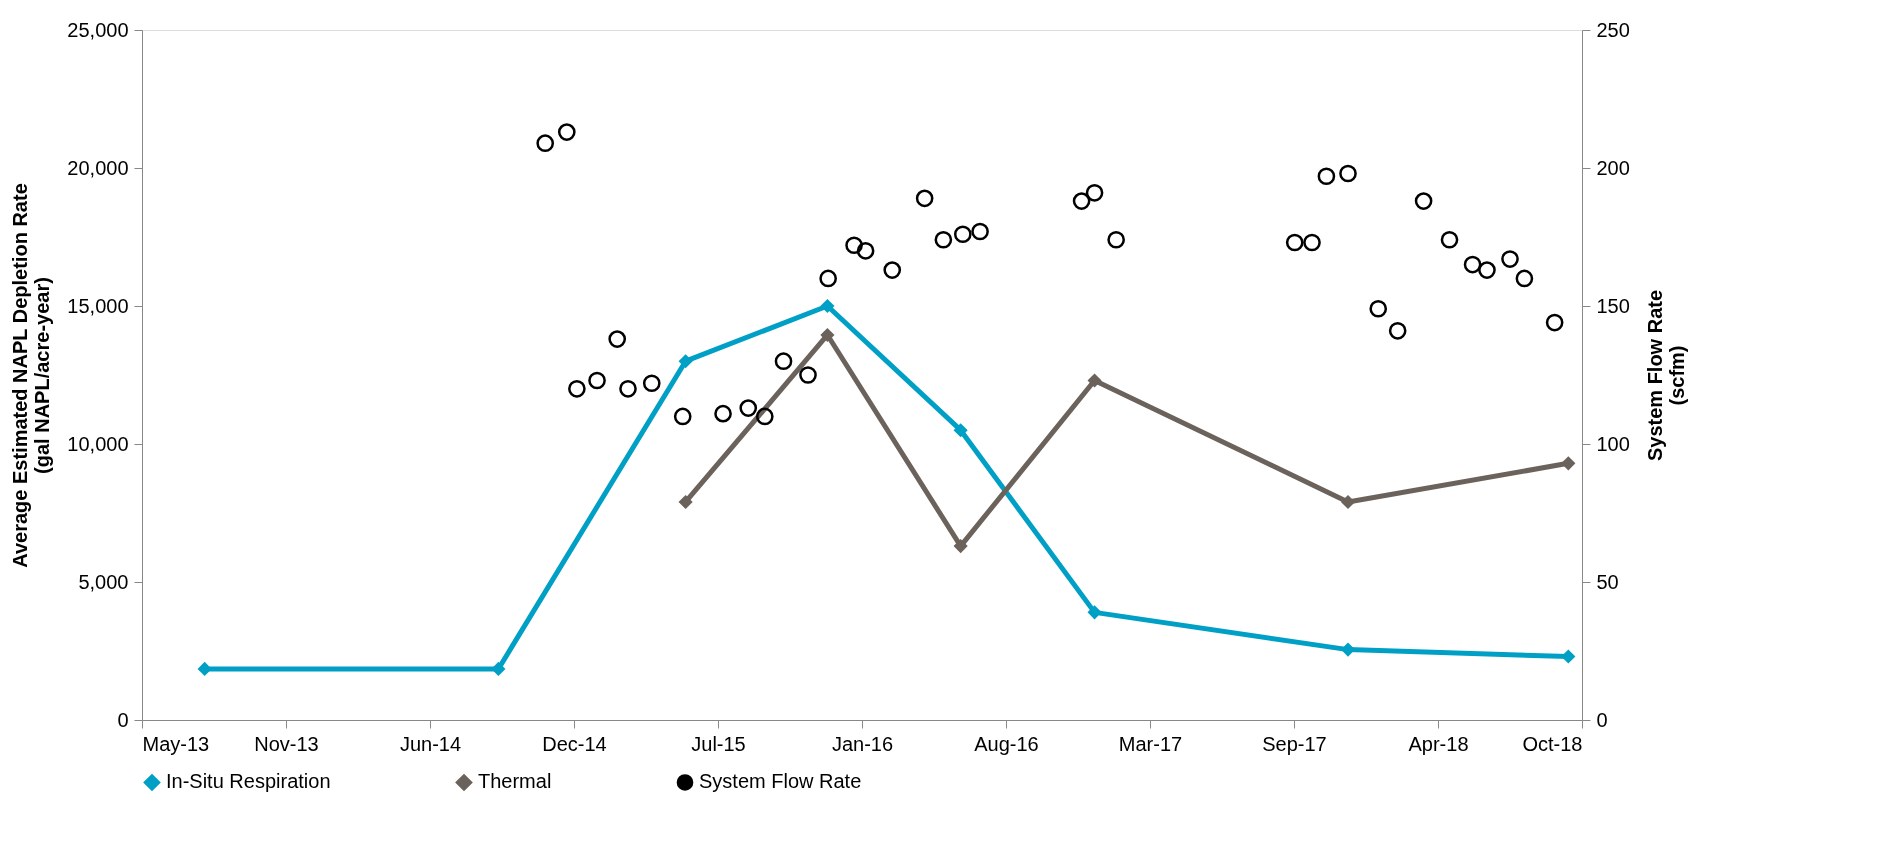 This screenshot has height=863, width=1881. What do you see at coordinates (1150, 743) in the screenshot?
I see `x-tick-label: Mar-17` at bounding box center [1150, 743].